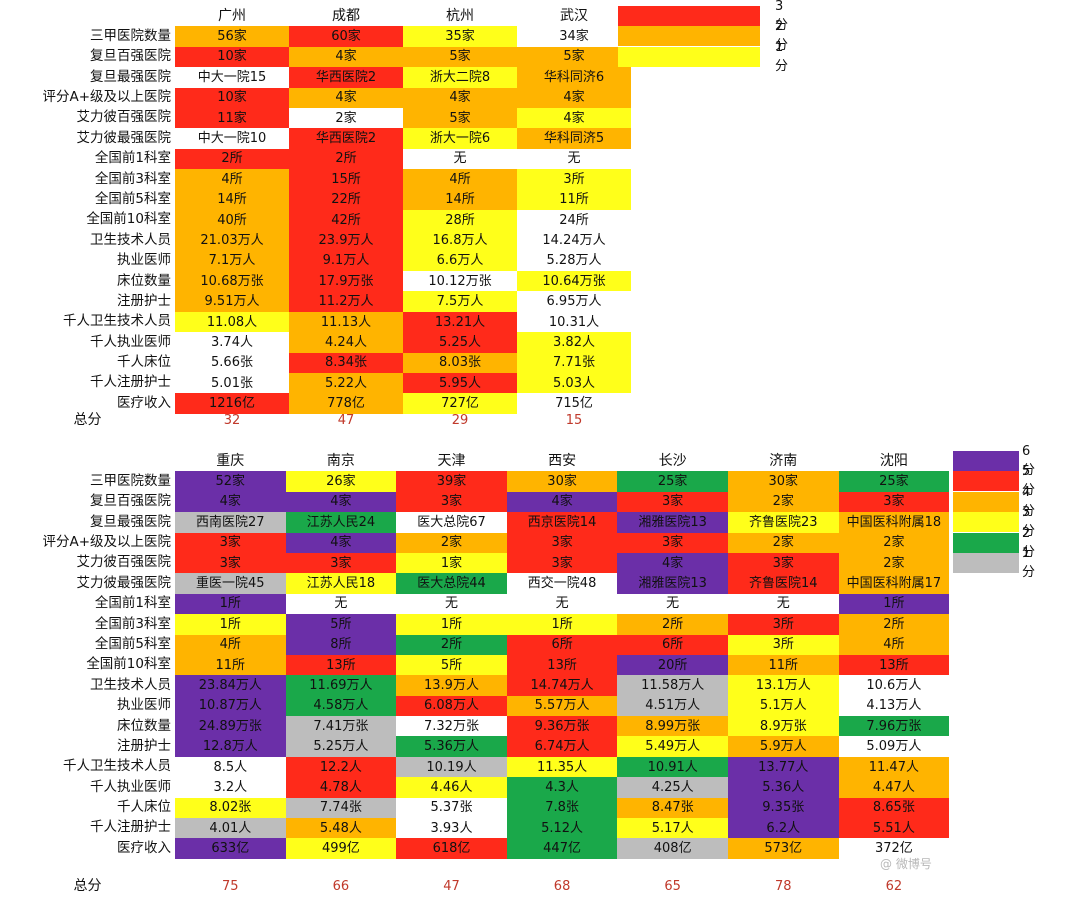 This screenshot has width=1080, height=899. What do you see at coordinates (232, 240) in the screenshot?
I see `metric-cell: 21.03万人` at bounding box center [232, 240].